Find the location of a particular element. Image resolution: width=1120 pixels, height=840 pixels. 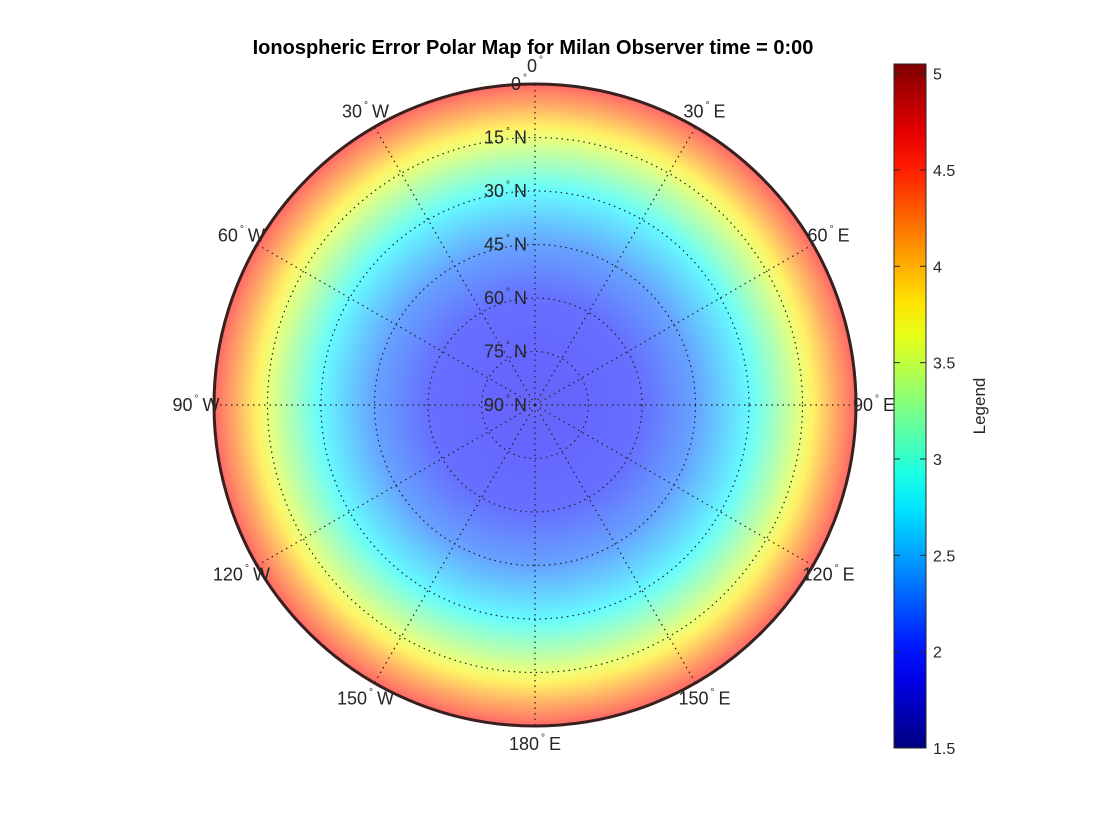

latitude-label: 45 ° N is located at coordinates (505, 244).